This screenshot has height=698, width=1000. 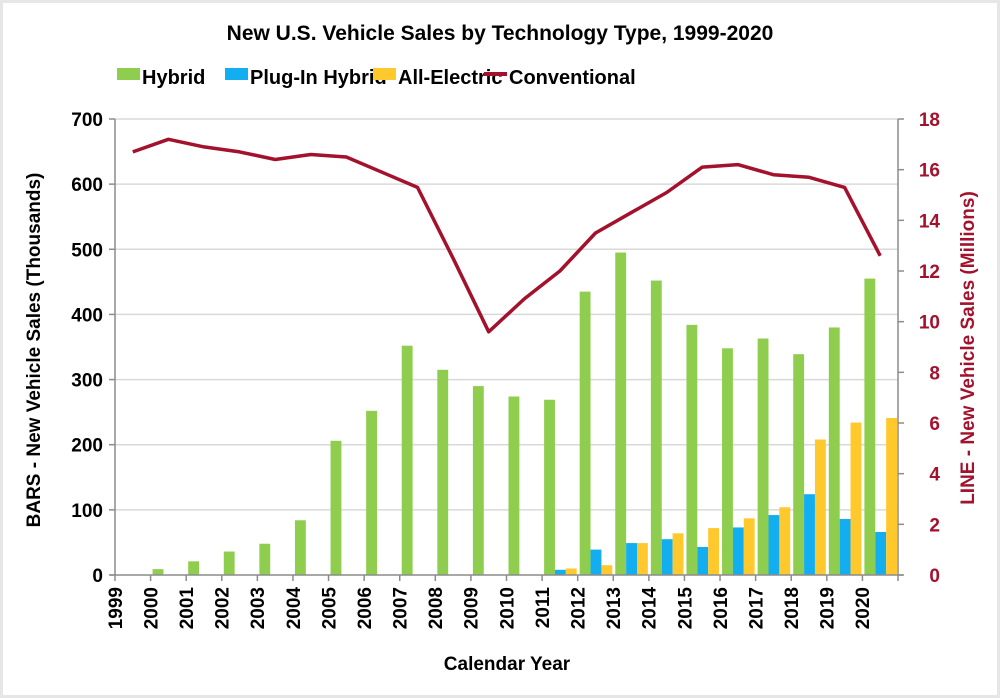 What do you see at coordinates (934, 475) in the screenshot?
I see `right-tick-label: 4` at bounding box center [934, 475].